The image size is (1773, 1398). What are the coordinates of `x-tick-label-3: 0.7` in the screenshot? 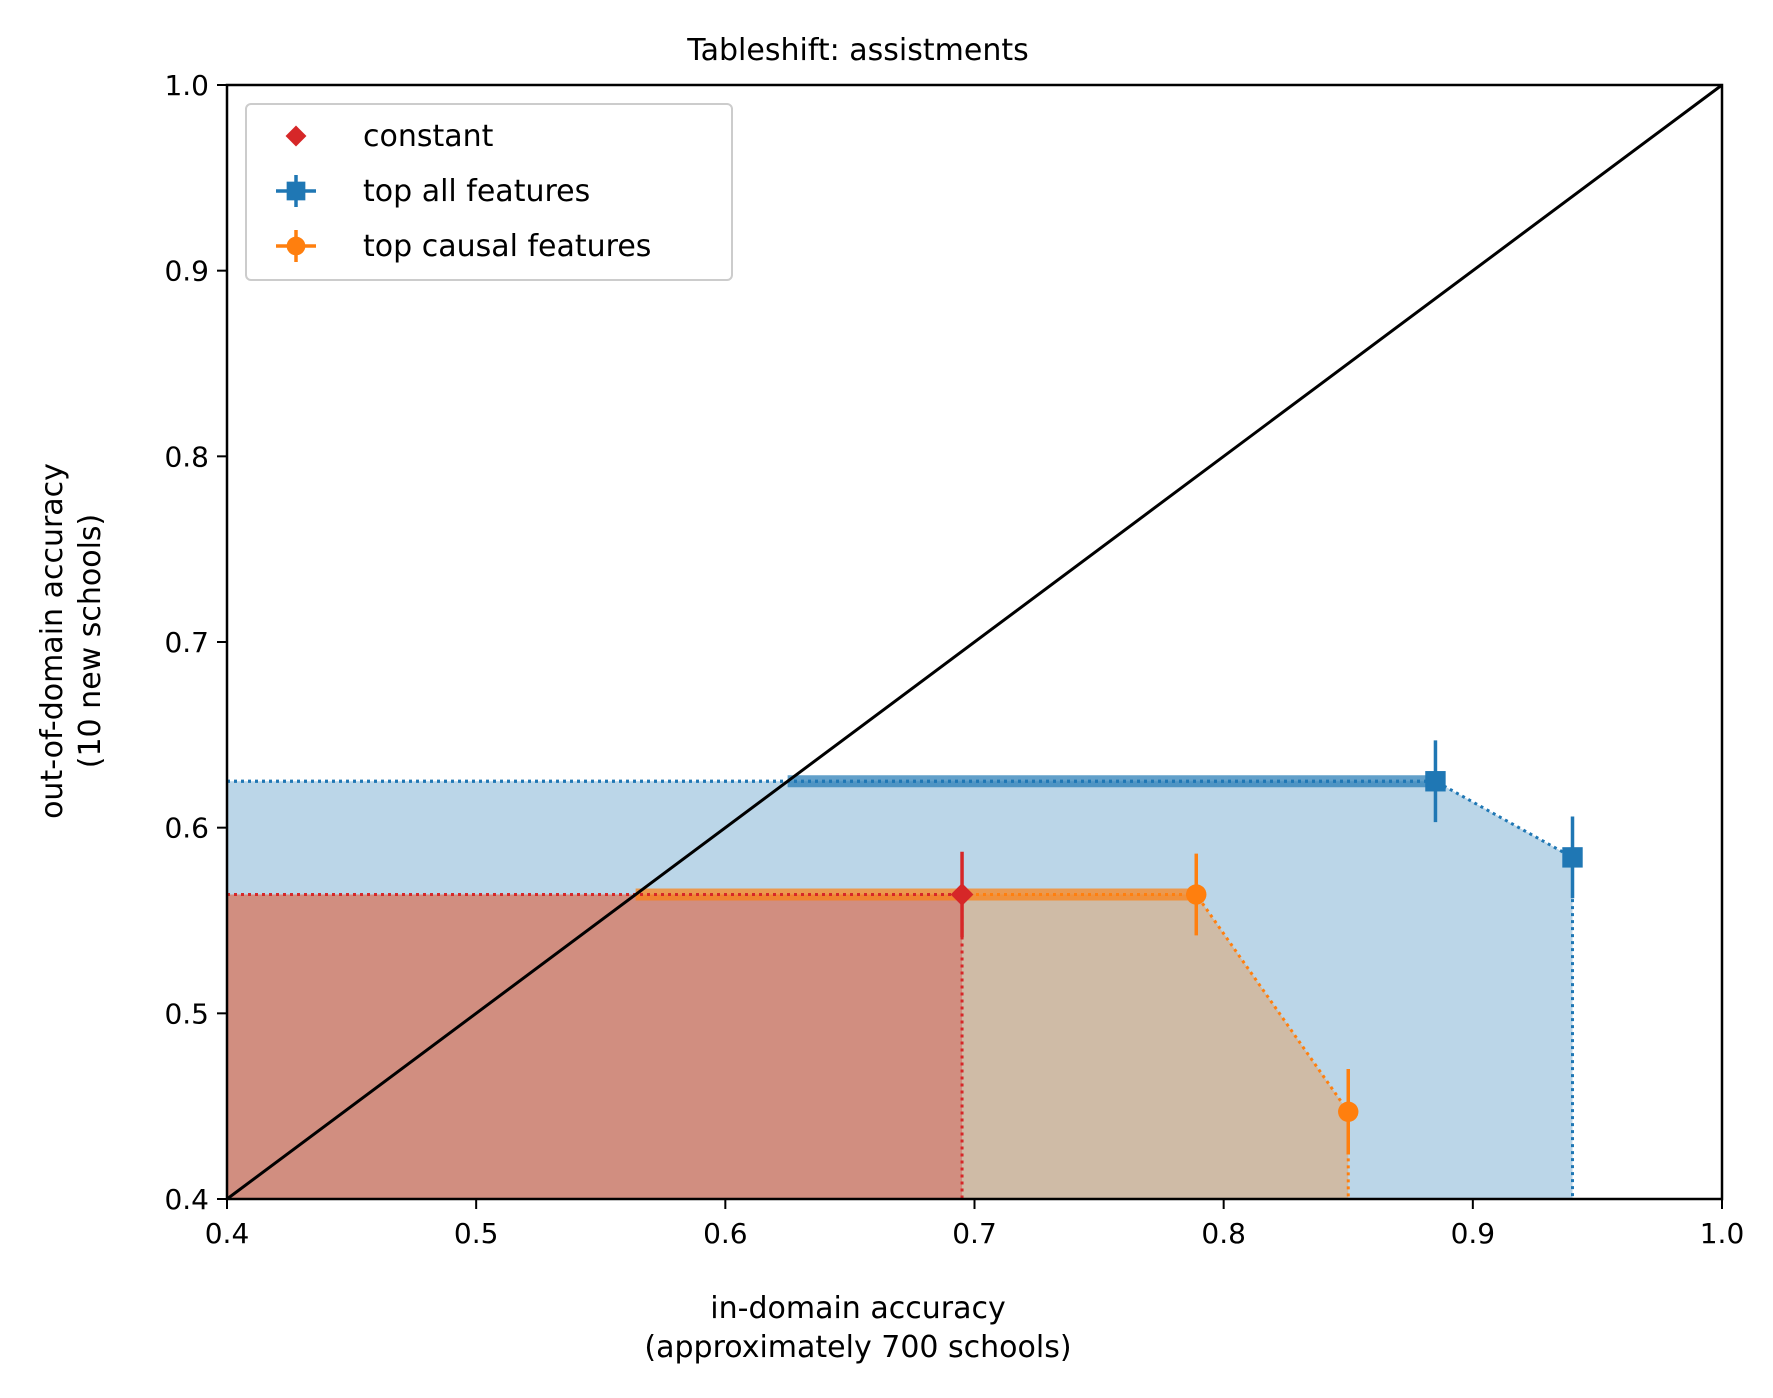 It's located at (974, 1233).